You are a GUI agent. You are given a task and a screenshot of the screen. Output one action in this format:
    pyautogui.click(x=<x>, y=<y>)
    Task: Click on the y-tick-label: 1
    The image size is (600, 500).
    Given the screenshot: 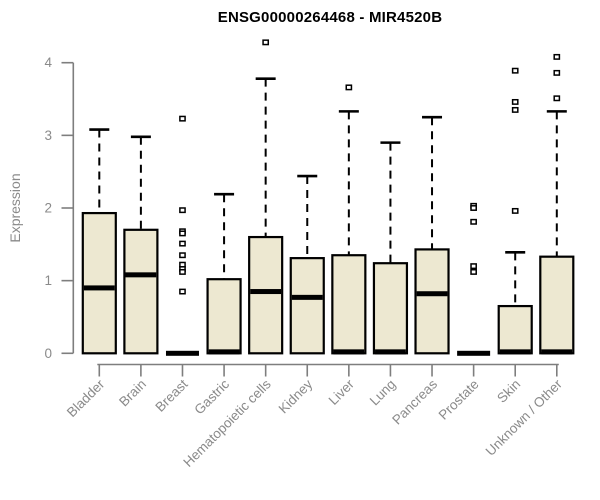 What is the action you would take?
    pyautogui.click(x=48, y=280)
    